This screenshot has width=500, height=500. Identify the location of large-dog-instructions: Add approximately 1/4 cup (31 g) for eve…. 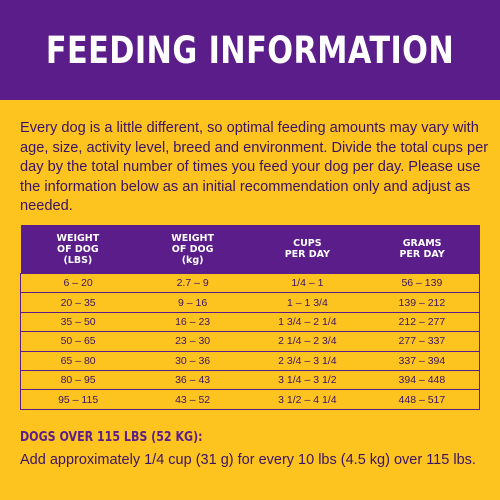
(248, 460).